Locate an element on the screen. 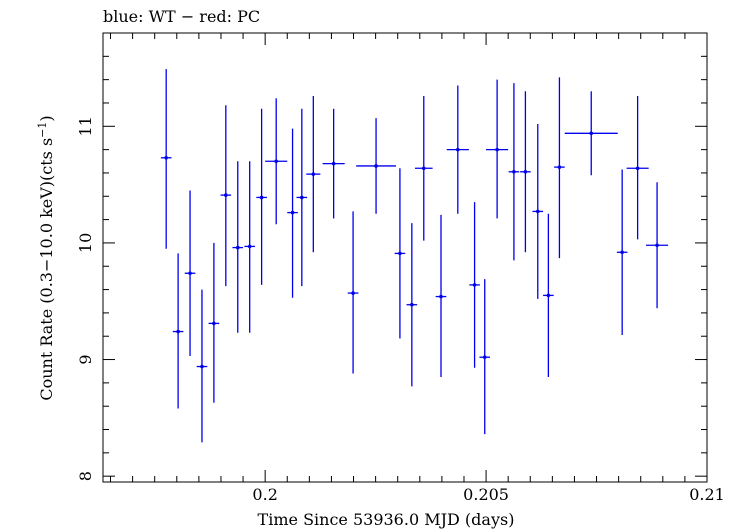 The image size is (731, 532). y-tick-label: 10 is located at coordinates (85, 243).